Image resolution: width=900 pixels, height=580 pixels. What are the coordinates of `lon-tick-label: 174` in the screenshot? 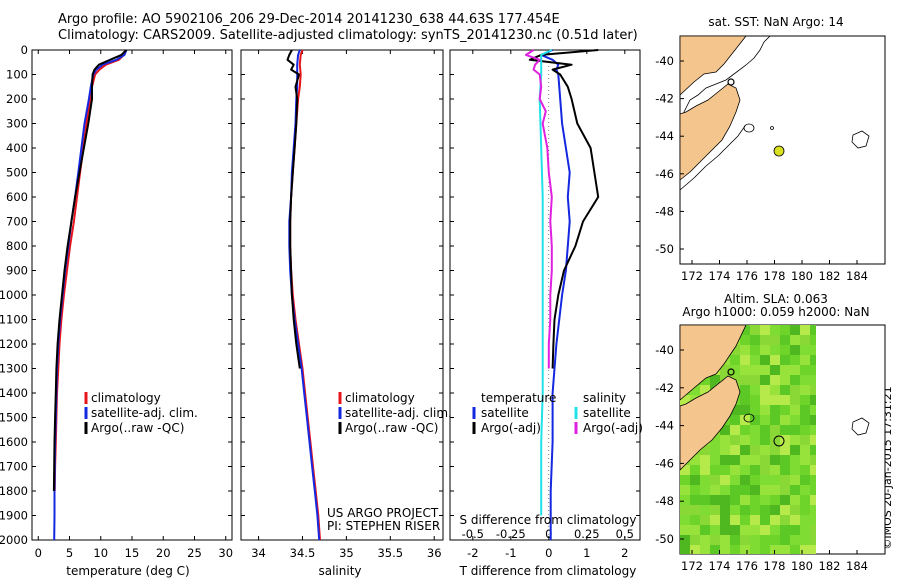 It's located at (720, 566).